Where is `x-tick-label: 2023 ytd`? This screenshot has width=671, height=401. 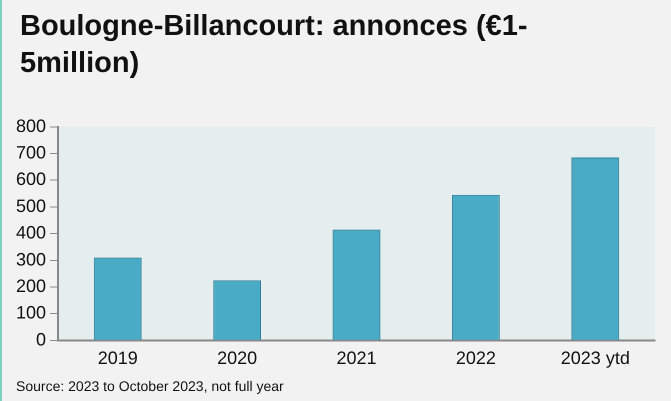 x-tick-label: 2023 ytd is located at coordinates (595, 358).